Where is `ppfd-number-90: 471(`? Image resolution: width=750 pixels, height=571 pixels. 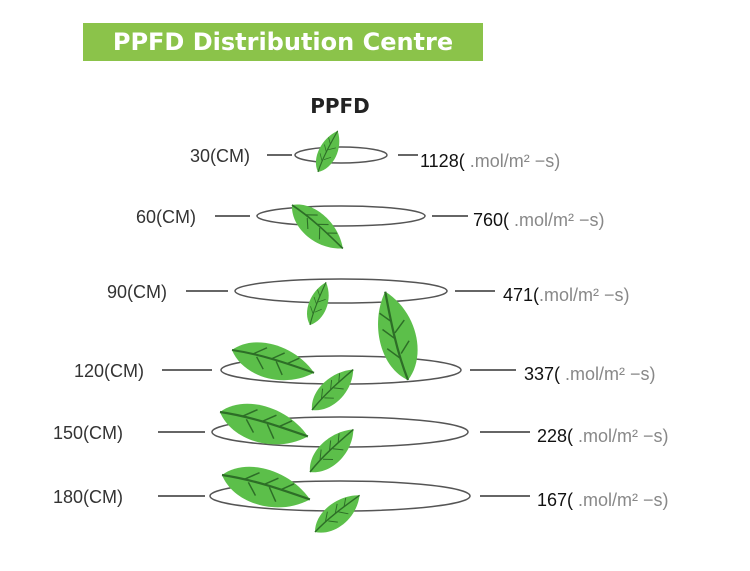 ppfd-number-90: 471( is located at coordinates (521, 295).